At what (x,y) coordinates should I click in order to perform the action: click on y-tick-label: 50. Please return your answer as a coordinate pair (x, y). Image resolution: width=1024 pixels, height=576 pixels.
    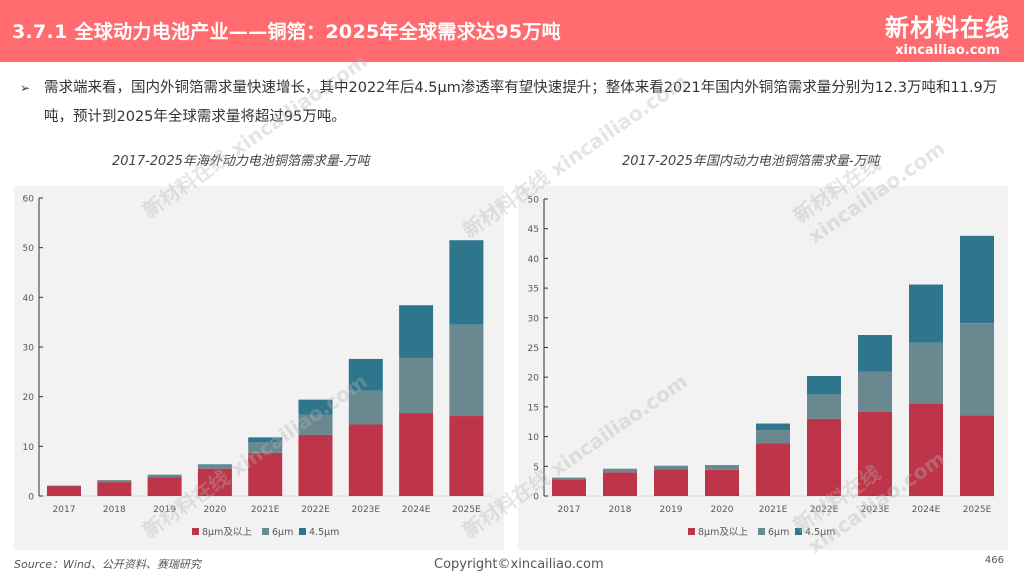
    Looking at the image, I should click on (29, 249).